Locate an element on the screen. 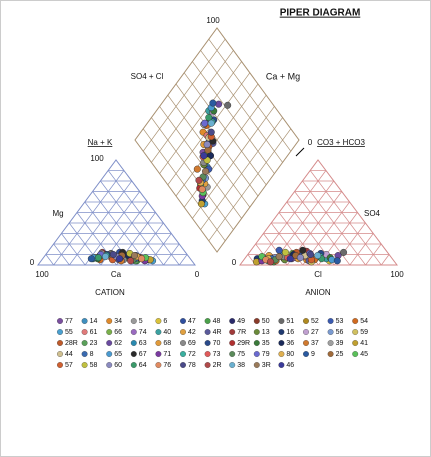 The height and width of the screenshot is (457, 431). legend-label: 71 is located at coordinates (167, 354).